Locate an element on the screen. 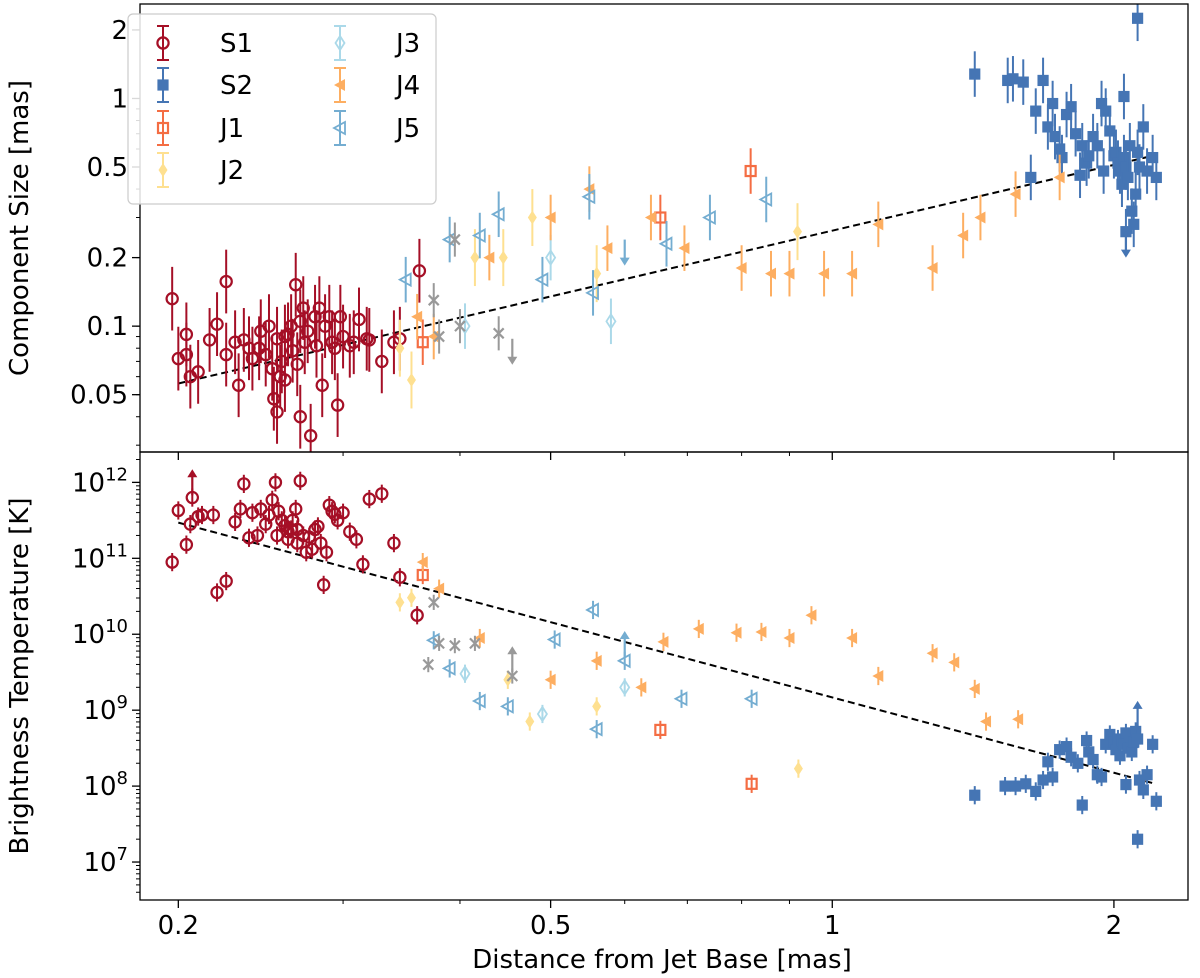 This screenshot has height=978, width=1200. top-y-tick-label: 0.05 is located at coordinates (99, 396).